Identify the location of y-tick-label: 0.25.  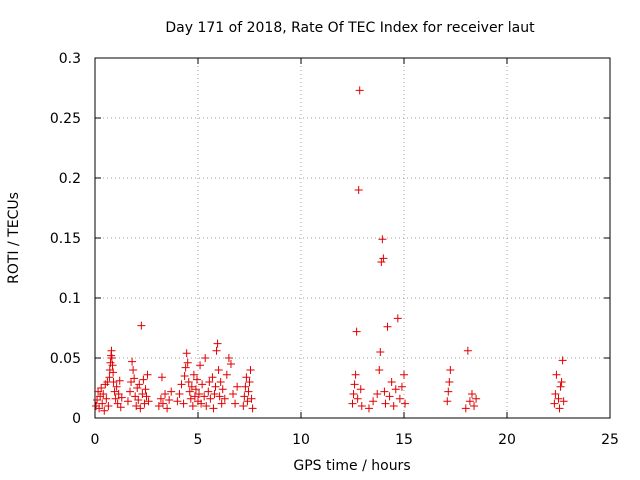
(65, 119).